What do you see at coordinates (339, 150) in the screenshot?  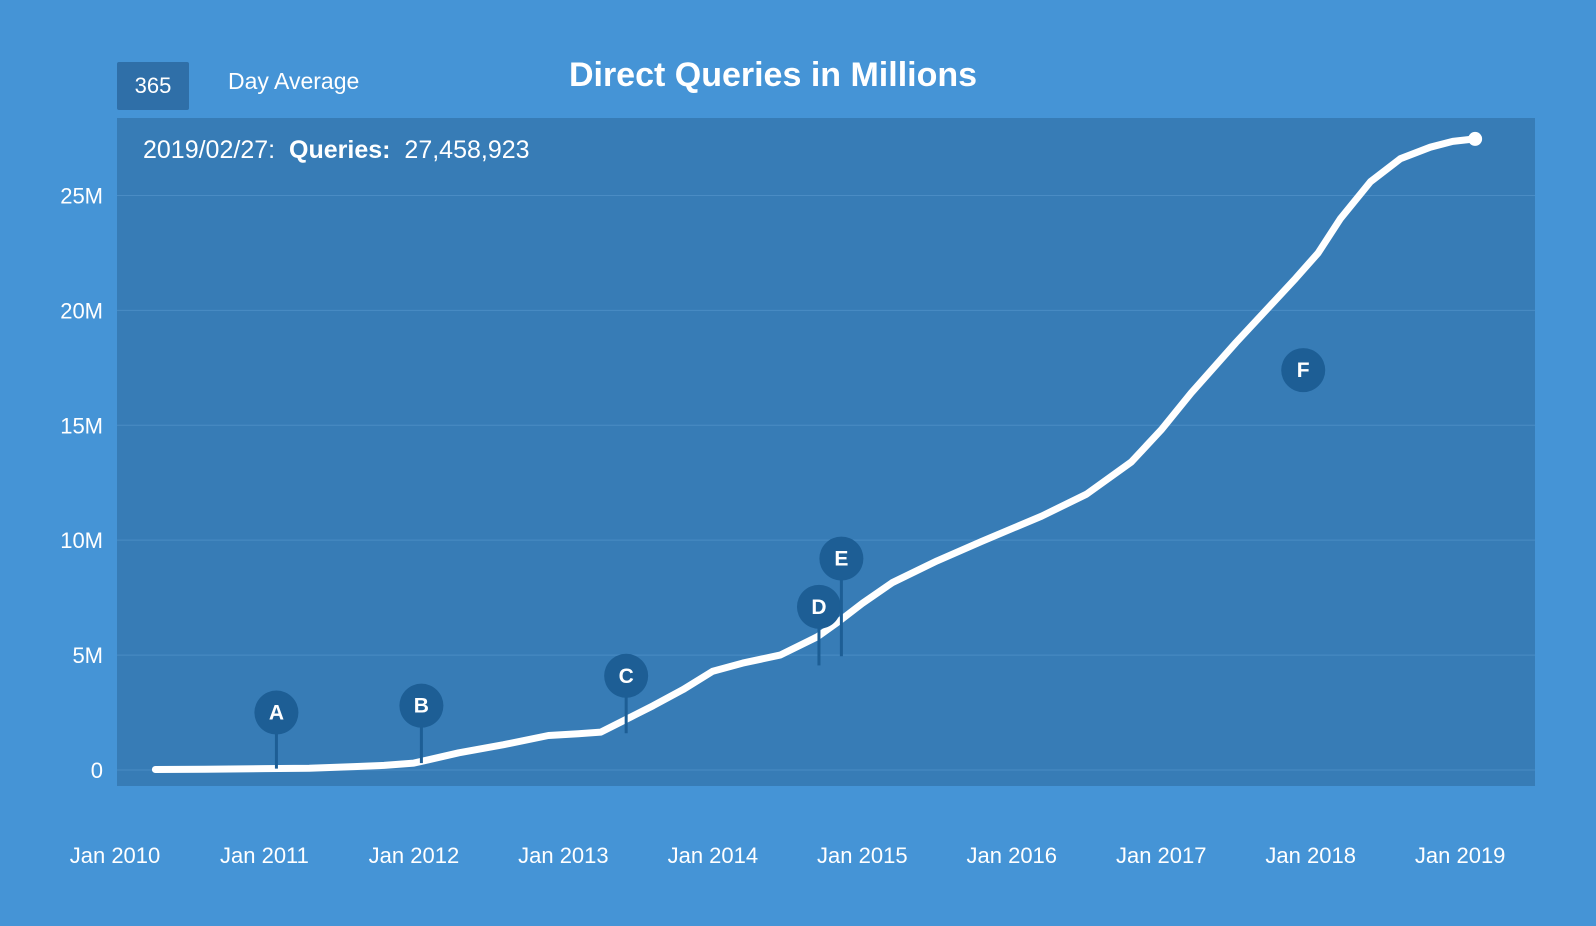 I see `readout-label: Queries:` at bounding box center [339, 150].